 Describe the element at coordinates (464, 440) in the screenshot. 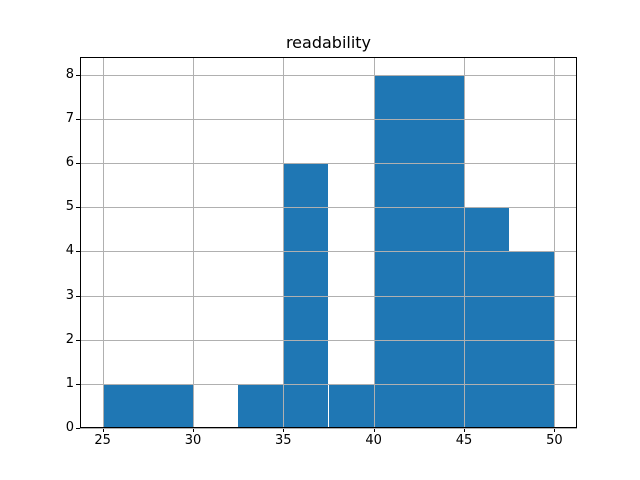

I see `x-tick-label: 45` at that location.